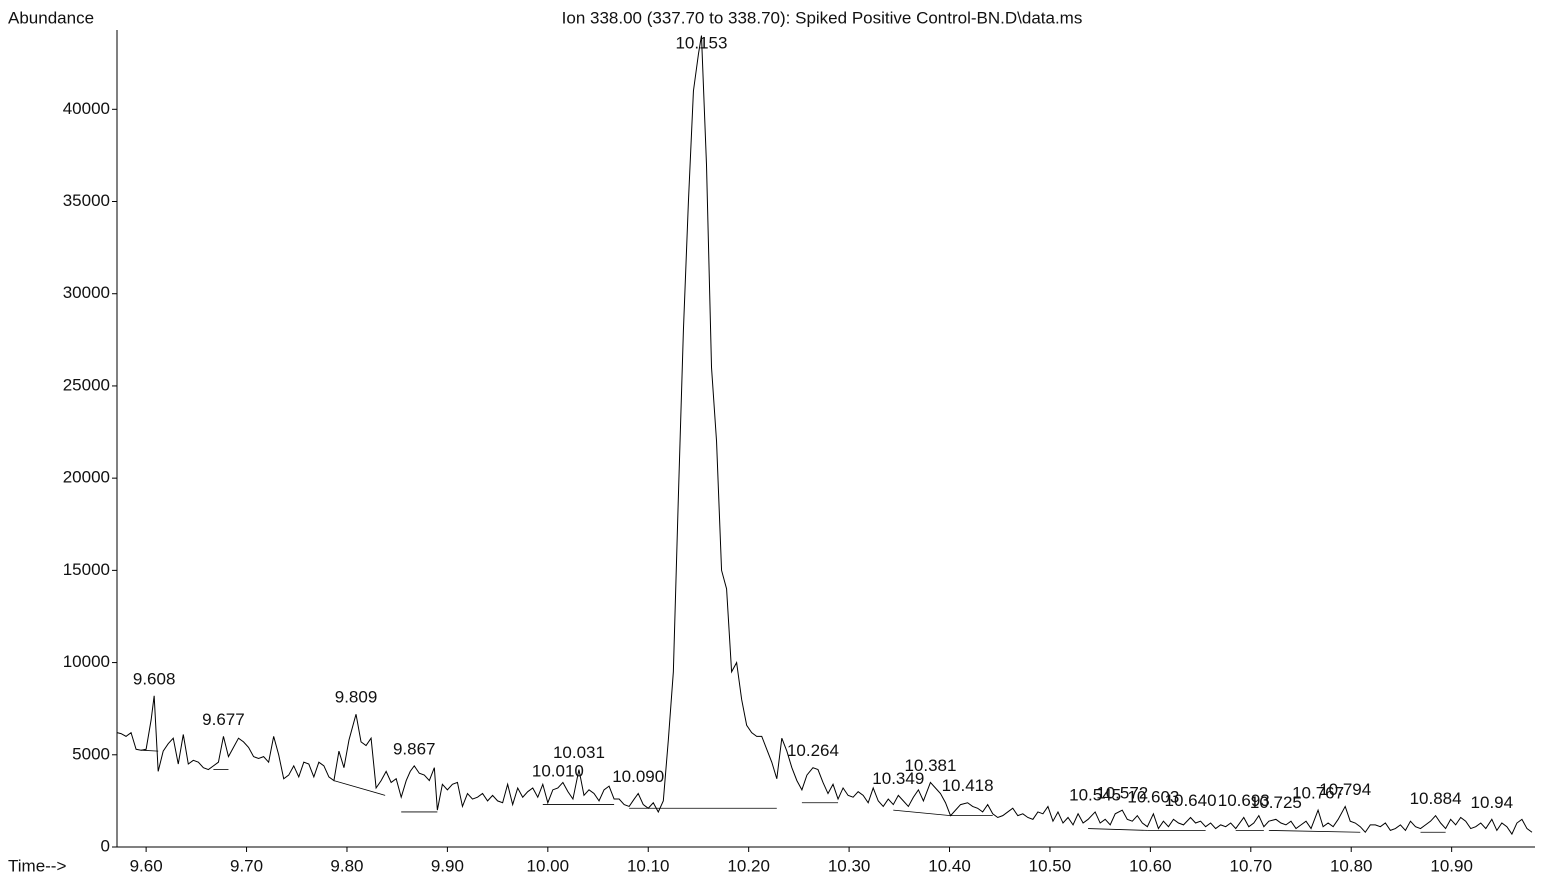 This screenshot has height=877, width=1551. What do you see at coordinates (154, 678) in the screenshot?
I see `peak-label: 9.608` at bounding box center [154, 678].